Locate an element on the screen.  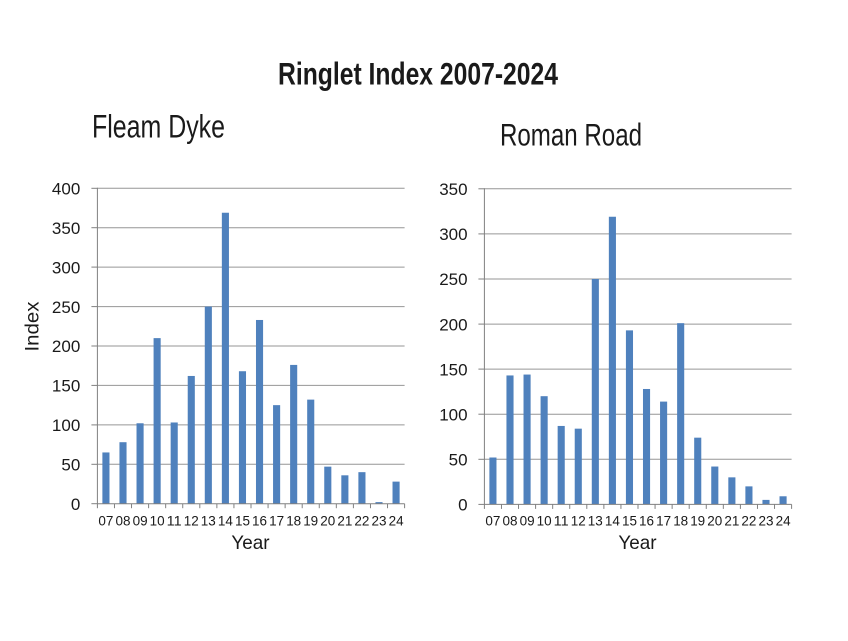
svg-text: Roman Road is located at coordinates (571, 135).